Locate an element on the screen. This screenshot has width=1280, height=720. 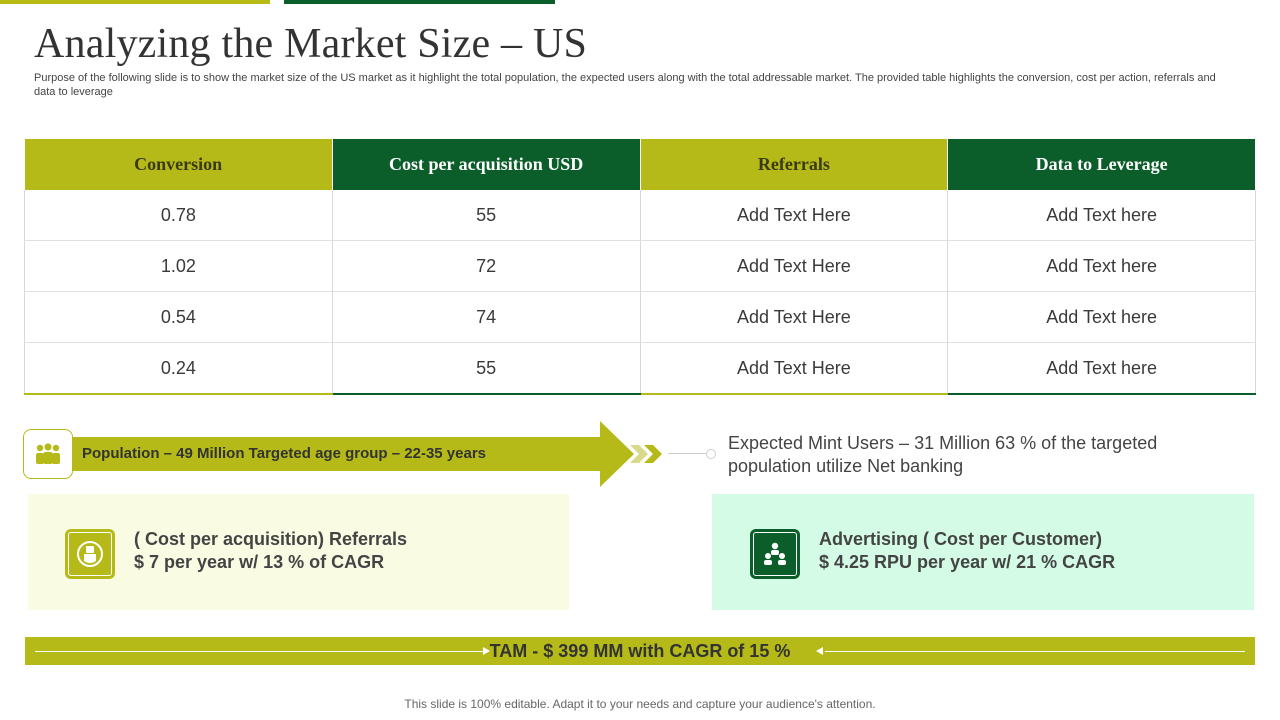
tam-line-right is located at coordinates (1035, 651).